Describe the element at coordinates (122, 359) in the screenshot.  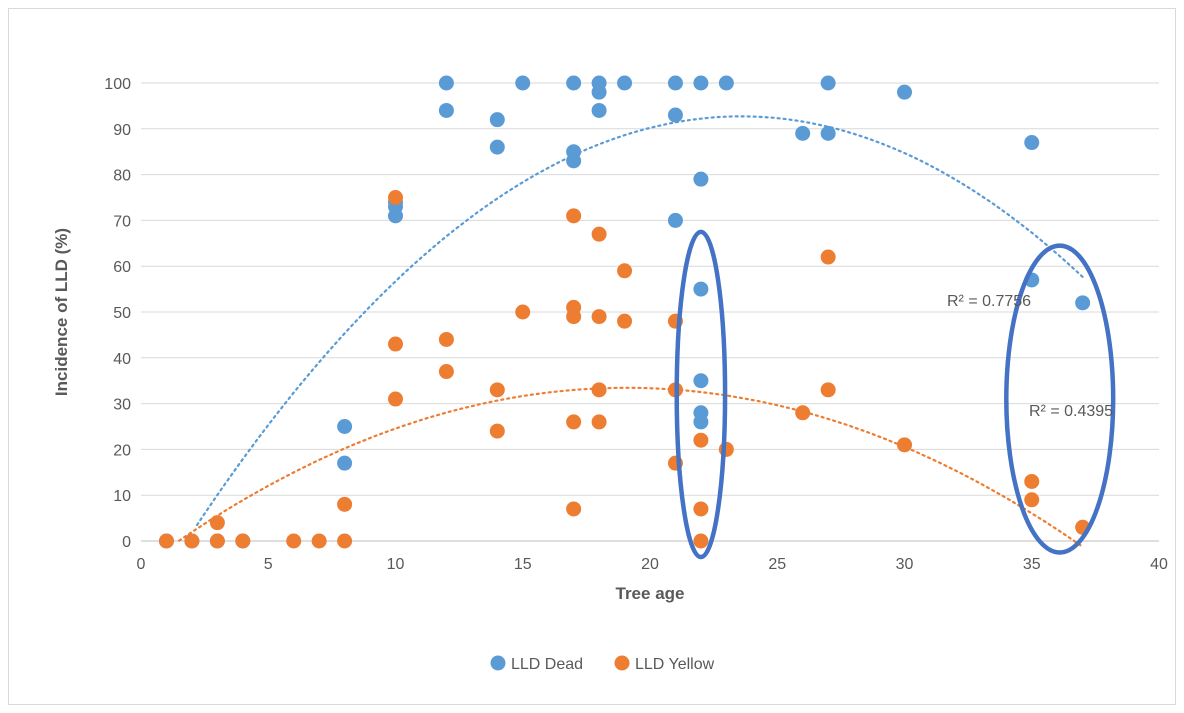
I see `y-tick-label: 40` at that location.